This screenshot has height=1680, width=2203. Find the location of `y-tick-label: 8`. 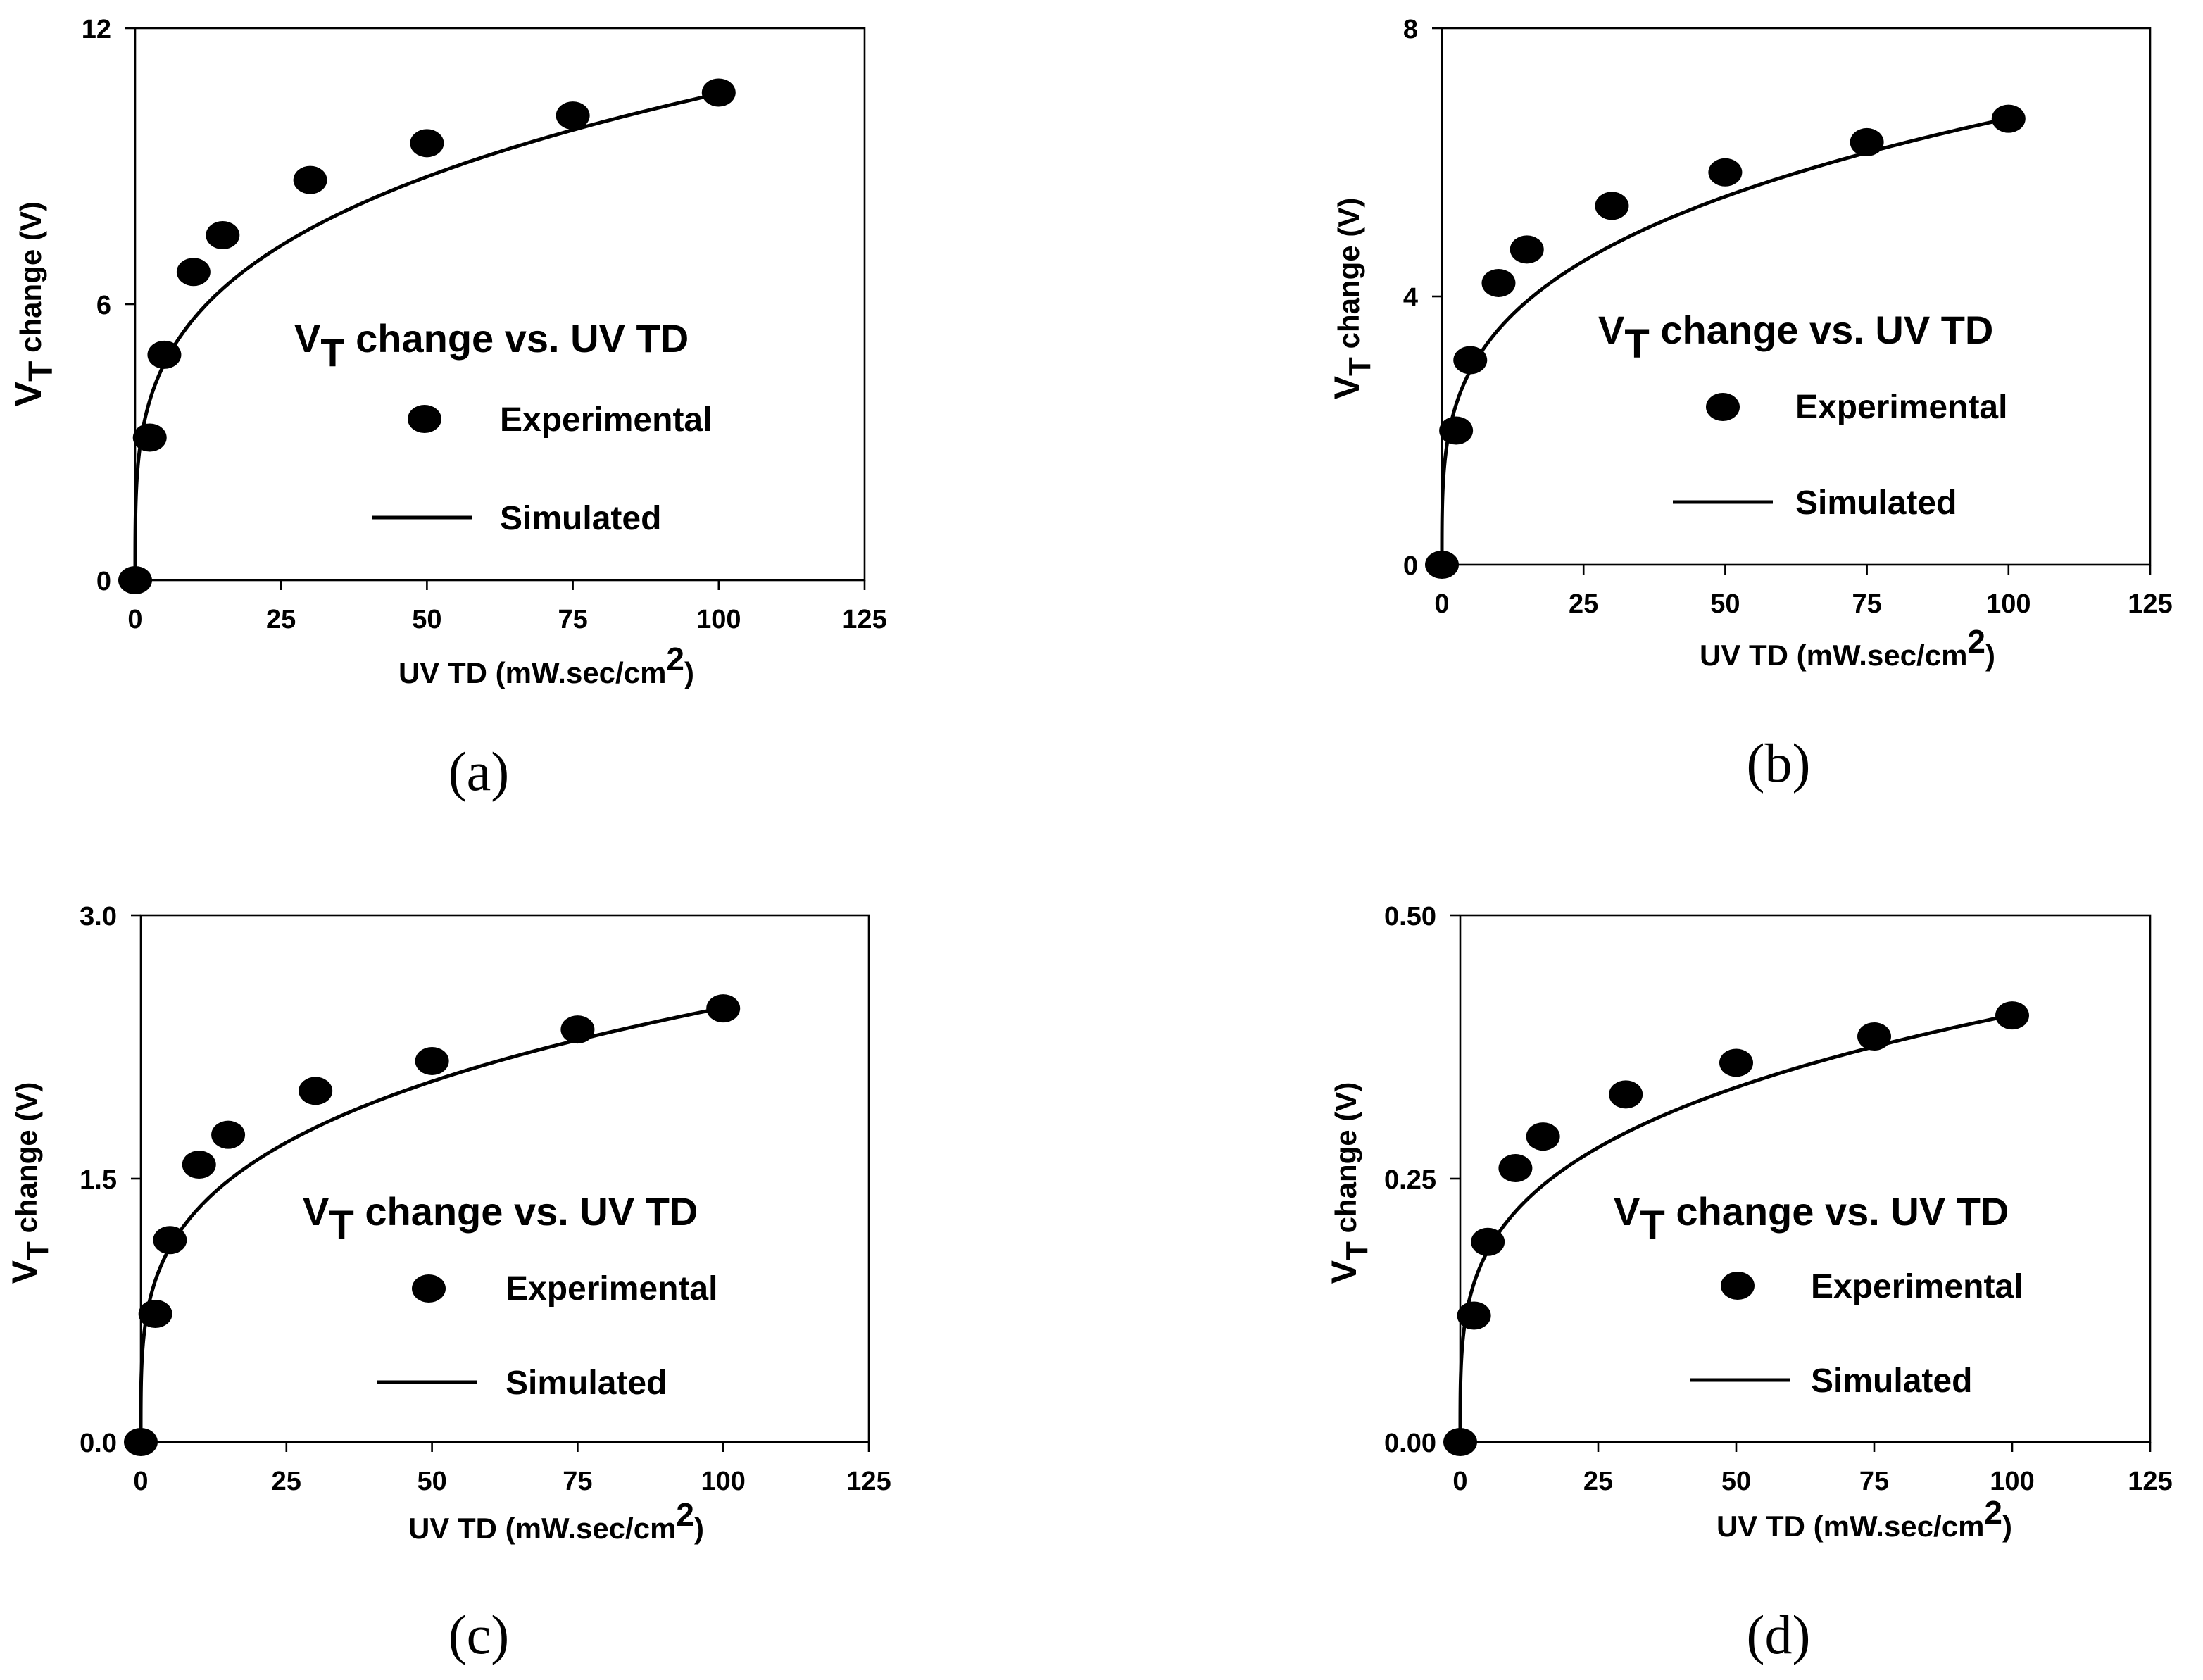

y-tick-label: 8 is located at coordinates (1410, 29).